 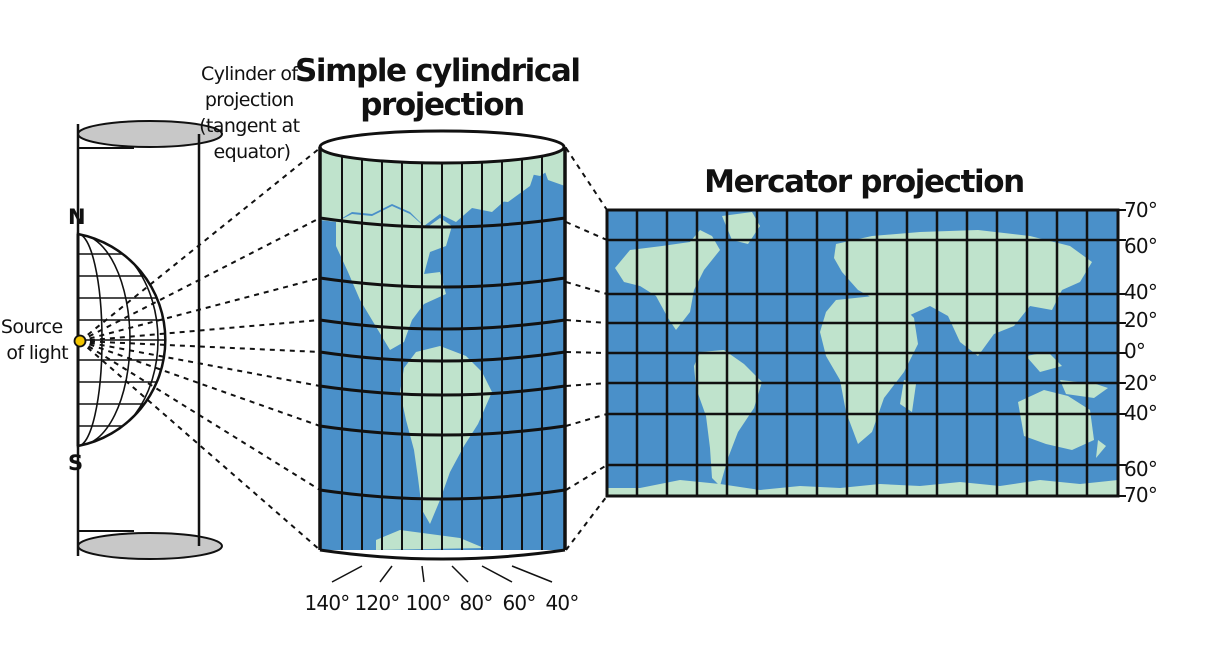 I want to click on longitude-tick: 60°, so click(x=518, y=603).